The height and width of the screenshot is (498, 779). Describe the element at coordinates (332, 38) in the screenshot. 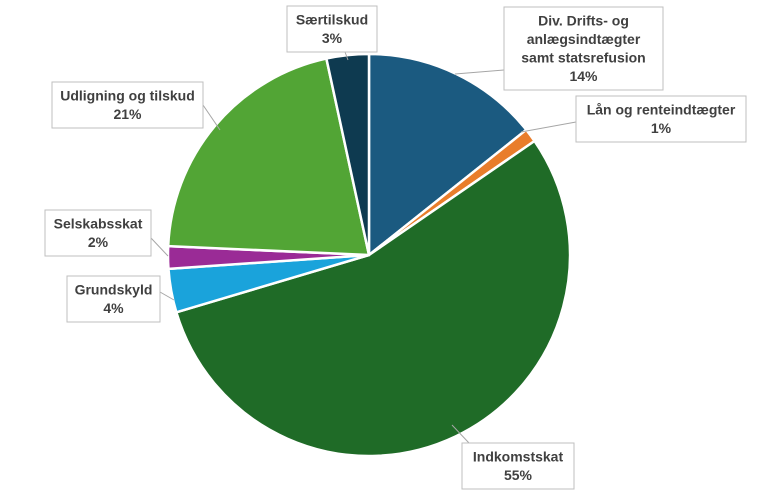

I see `data-label-percent: 3%` at that location.